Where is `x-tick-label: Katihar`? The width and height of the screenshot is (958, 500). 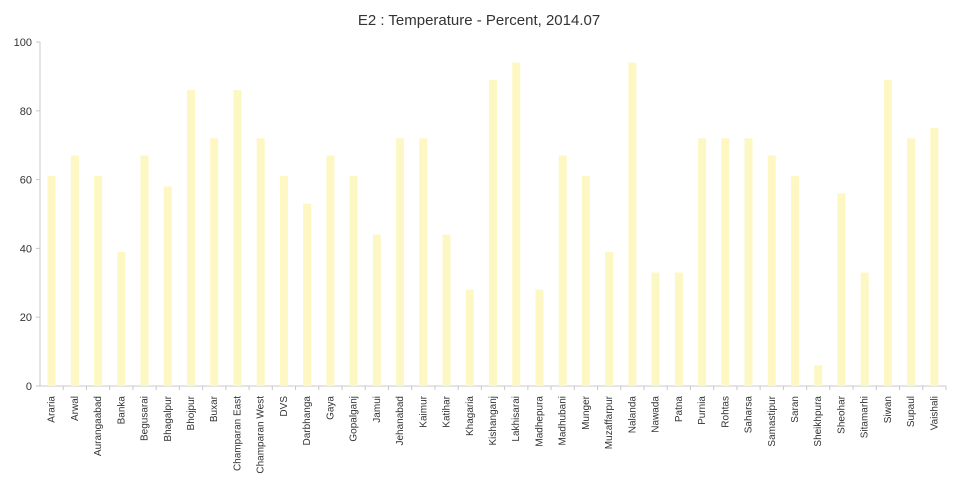 x-tick-label: Katihar is located at coordinates (447, 411).